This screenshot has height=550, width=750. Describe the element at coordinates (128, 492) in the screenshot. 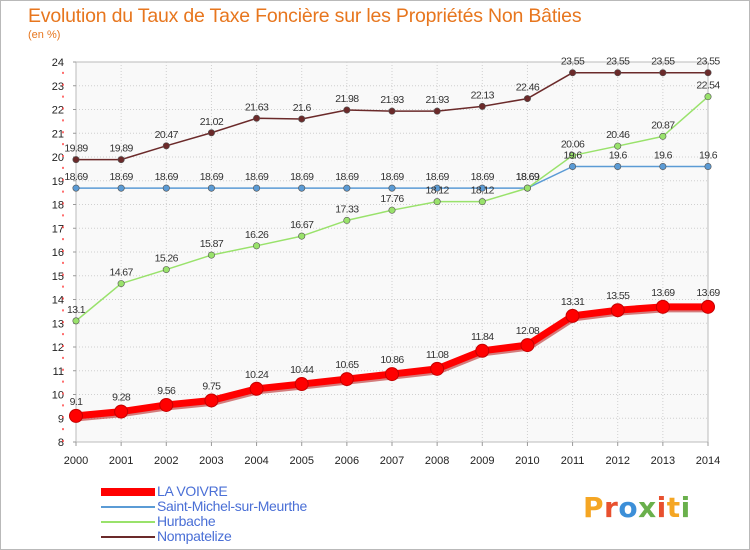

I see `legend-swatch-la-voivre` at that location.